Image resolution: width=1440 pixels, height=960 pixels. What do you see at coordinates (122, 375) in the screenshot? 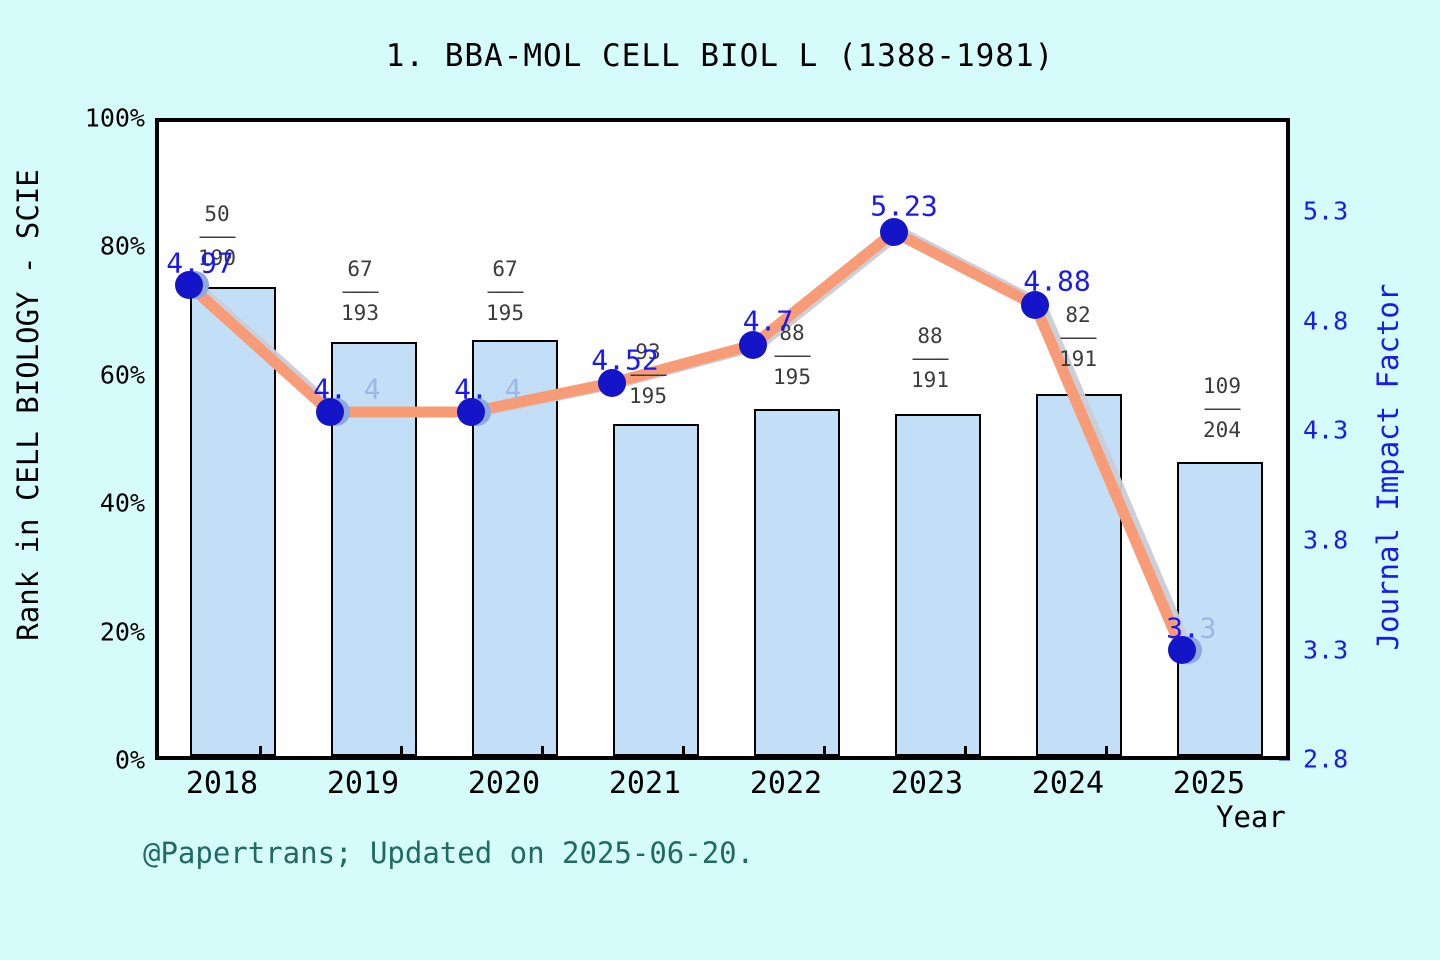
I see `y-axis-left-tick-60: 60%` at bounding box center [122, 375].